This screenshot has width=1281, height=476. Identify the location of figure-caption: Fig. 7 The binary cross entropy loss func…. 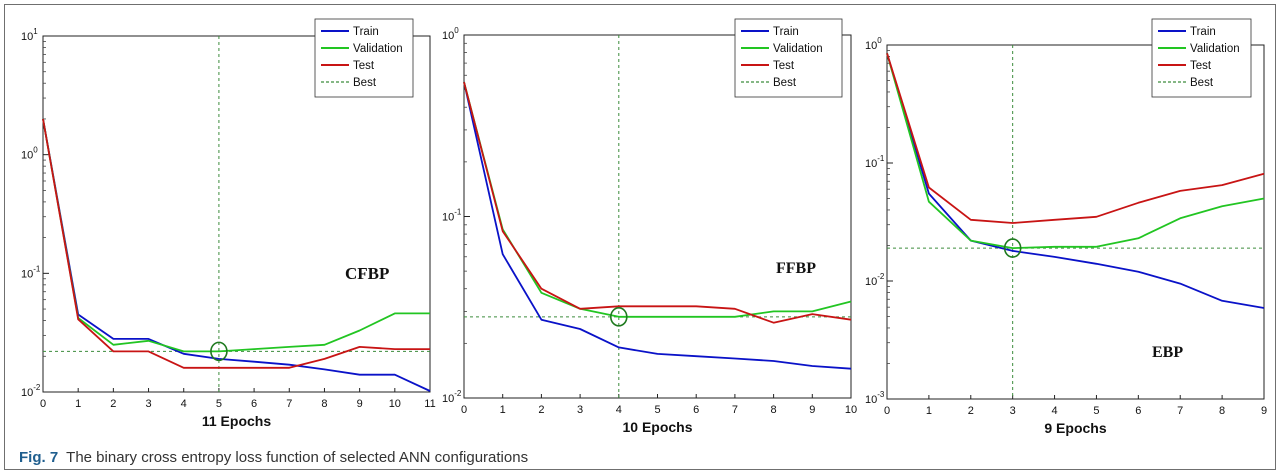
(273, 457).